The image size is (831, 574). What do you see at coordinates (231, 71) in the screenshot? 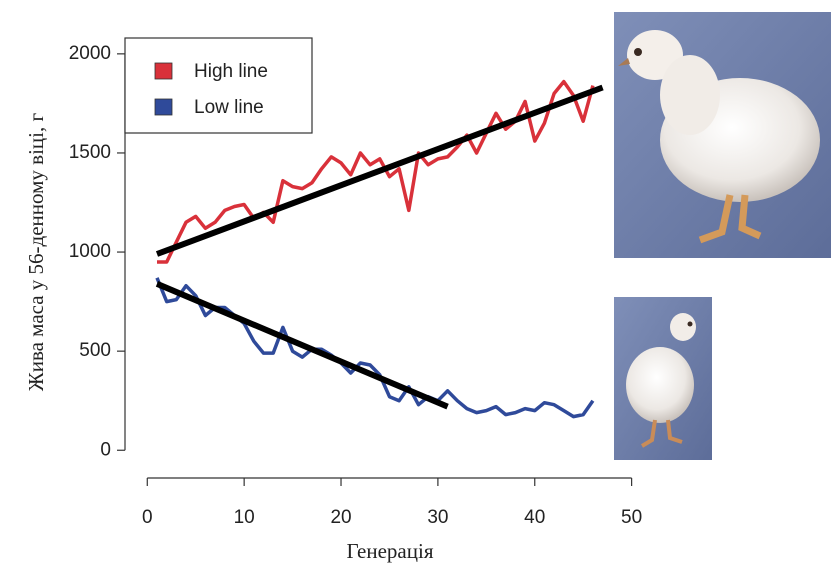
I see `legend-label: High line` at bounding box center [231, 71].